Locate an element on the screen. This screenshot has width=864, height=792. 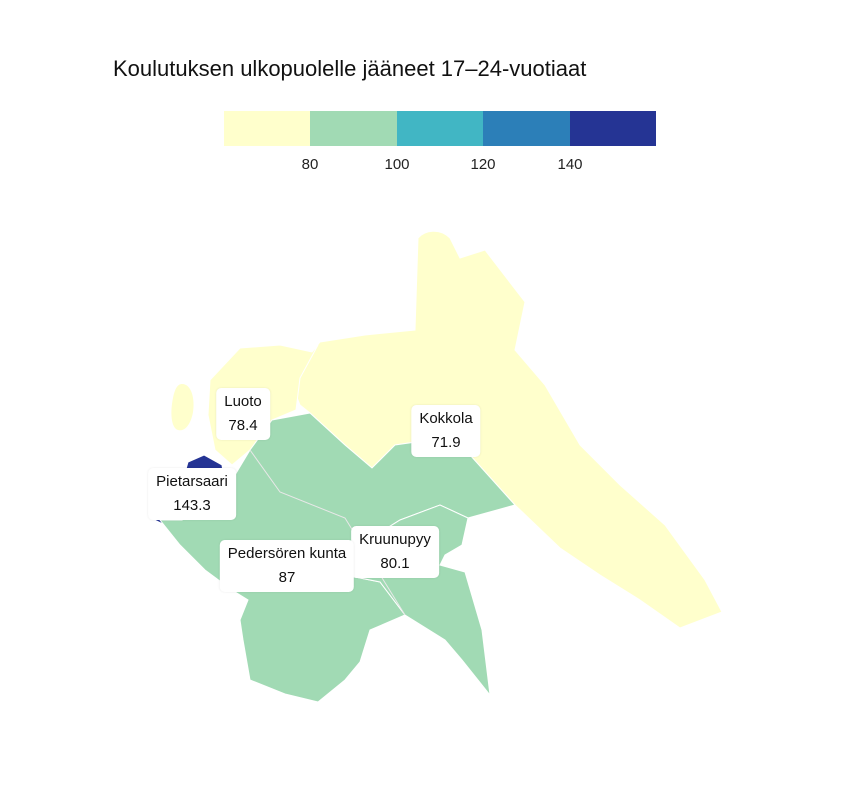
region-value: 80.1 is located at coordinates (395, 563).